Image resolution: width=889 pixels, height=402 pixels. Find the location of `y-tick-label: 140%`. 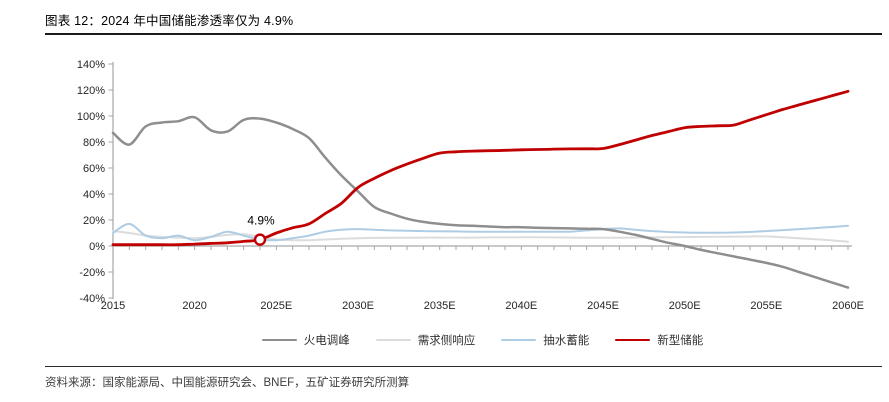

y-tick-label: 140% is located at coordinates (91, 65).